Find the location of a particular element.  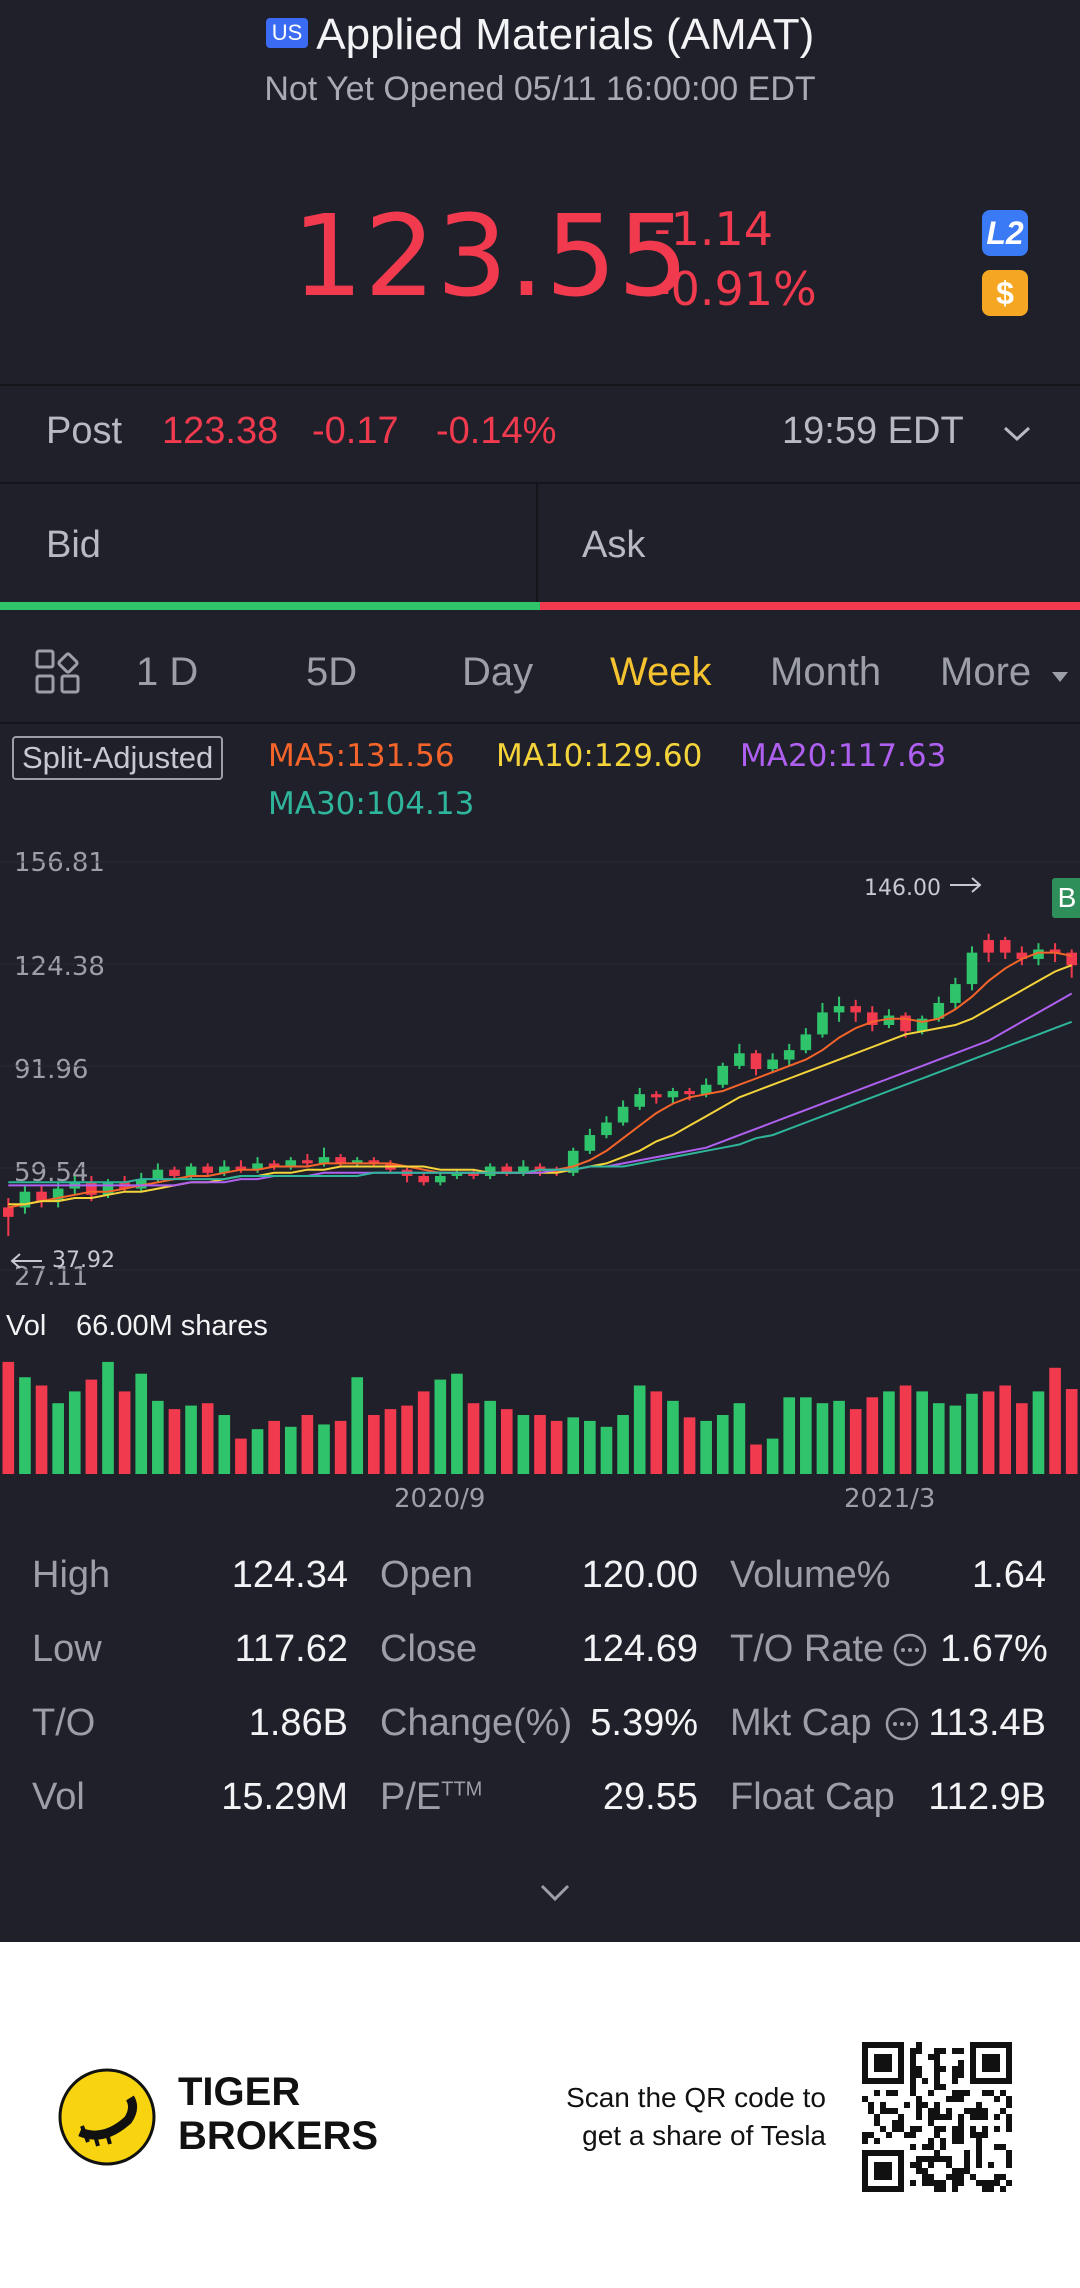

brand-name-line1: TIGER is located at coordinates (239, 2092).